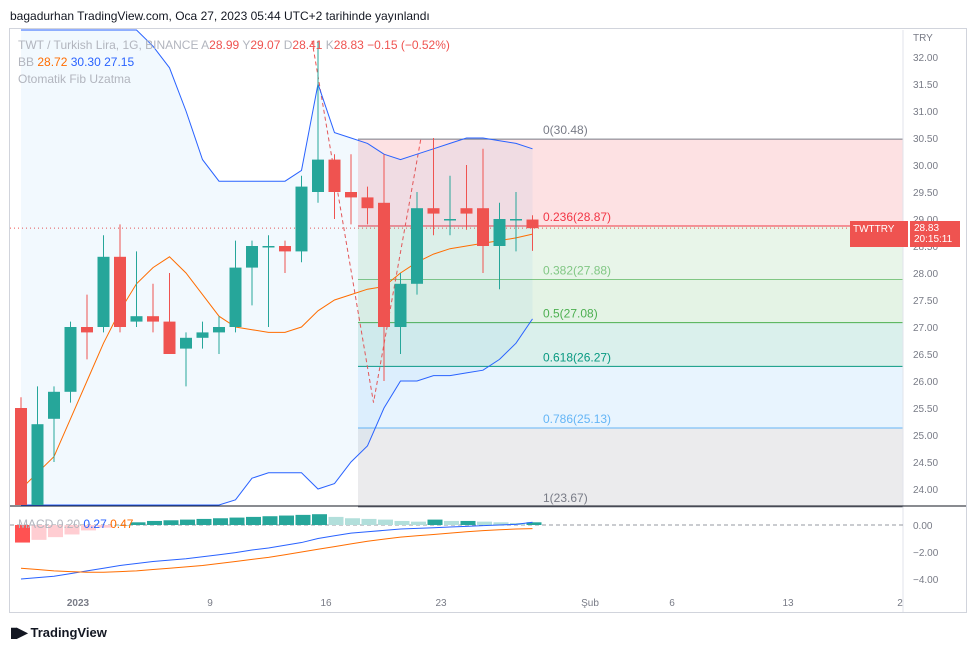 Image resolution: width=977 pixels, height=649 pixels. I want to click on fib-level-label: 0.786(25.13), so click(577, 419).